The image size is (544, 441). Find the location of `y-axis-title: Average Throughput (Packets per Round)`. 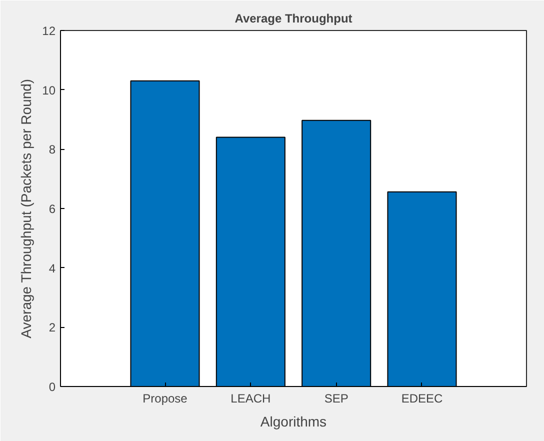

y-axis-title: Average Throughput (Packets per Round) is located at coordinates (26, 208).